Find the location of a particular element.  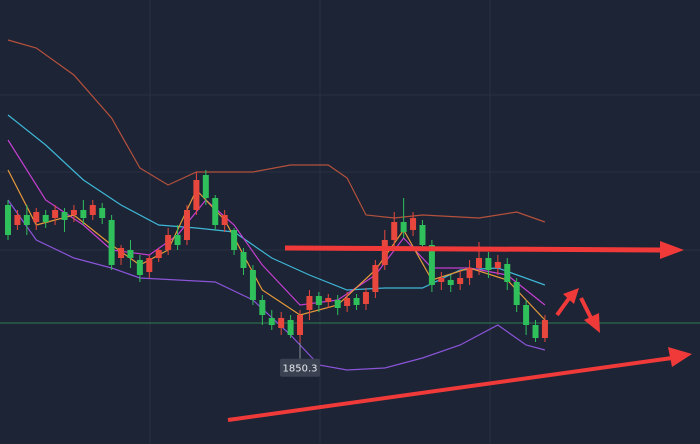

annotation-box is located at coordinates (300, 367).